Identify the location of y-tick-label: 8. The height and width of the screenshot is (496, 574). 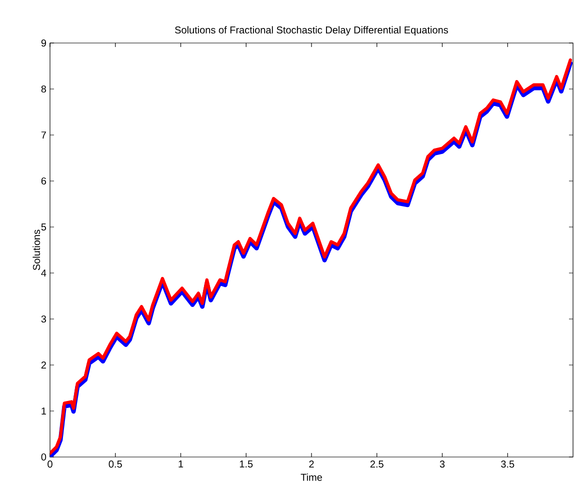
(43, 89).